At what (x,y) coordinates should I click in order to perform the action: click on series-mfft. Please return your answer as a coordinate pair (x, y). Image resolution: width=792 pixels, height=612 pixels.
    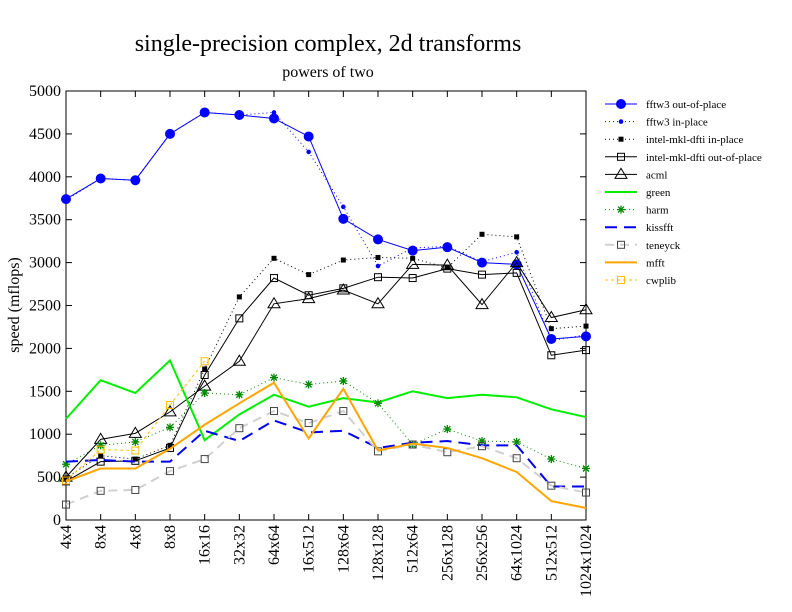
    Looking at the image, I should click on (326, 445).